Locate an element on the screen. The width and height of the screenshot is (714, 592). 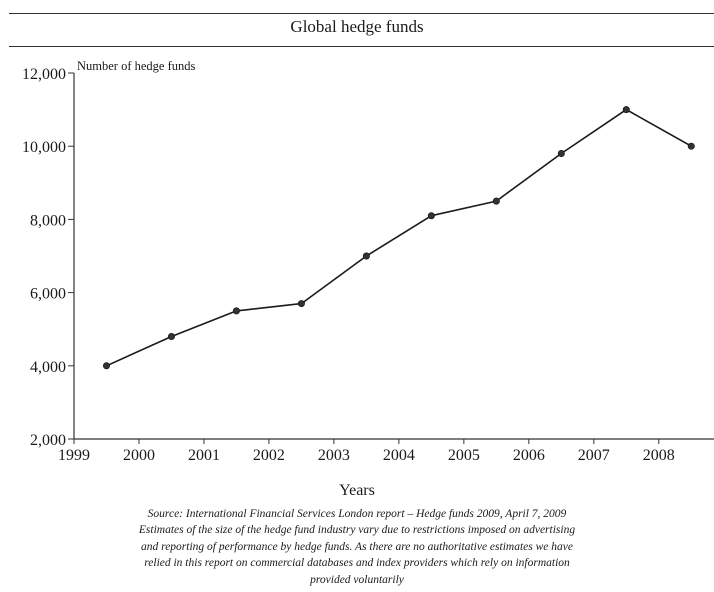
x-axis-title: Years is located at coordinates (357, 490).